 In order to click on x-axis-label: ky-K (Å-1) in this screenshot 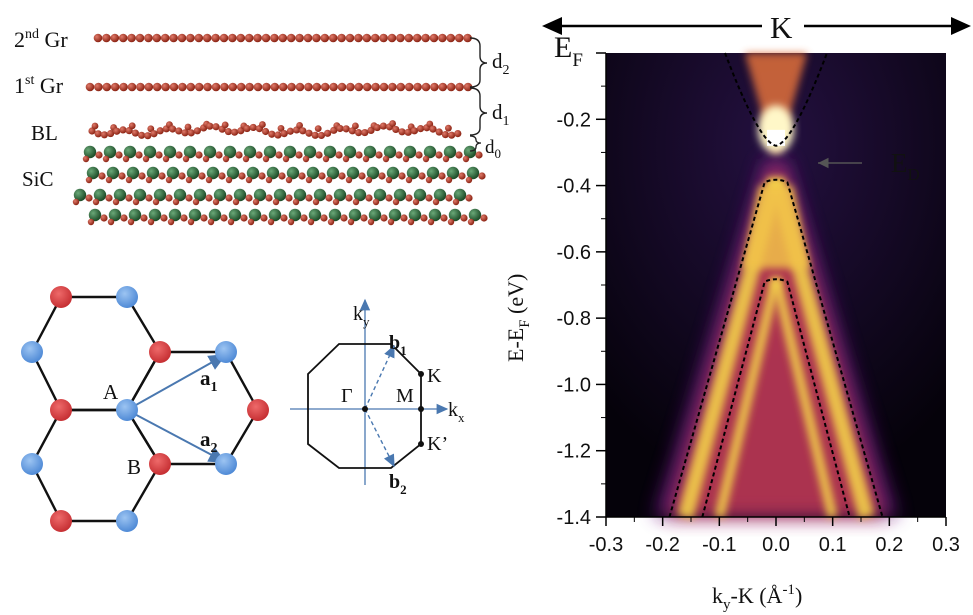, I will do `click(757, 597)`.